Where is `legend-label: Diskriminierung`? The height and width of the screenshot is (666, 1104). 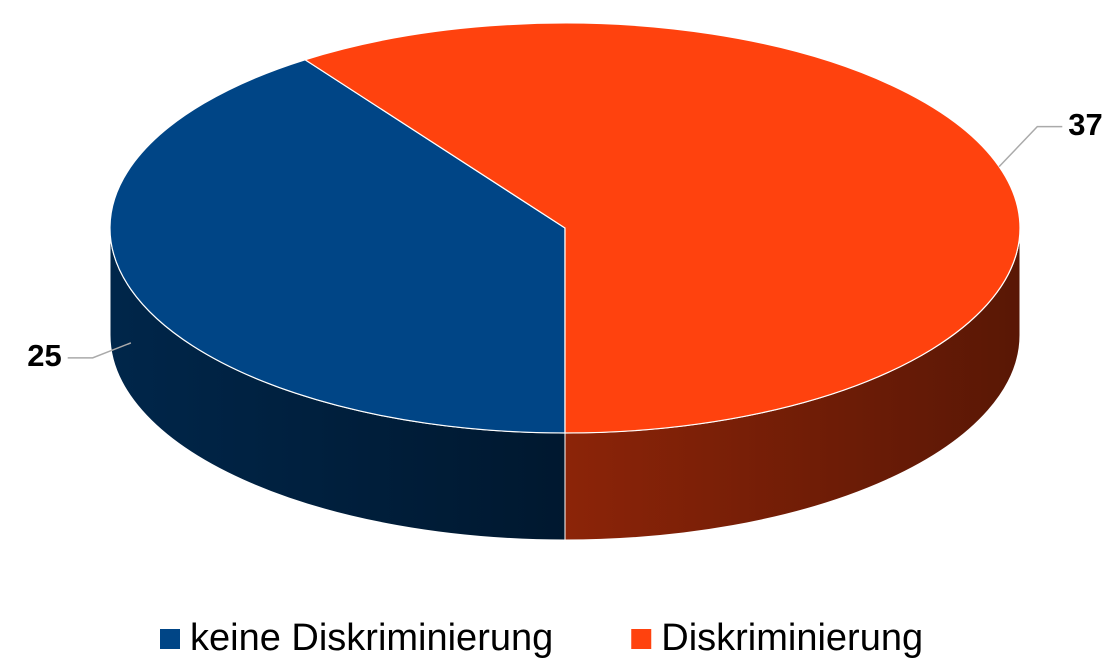
legend-label: Diskriminierung is located at coordinates (792, 638).